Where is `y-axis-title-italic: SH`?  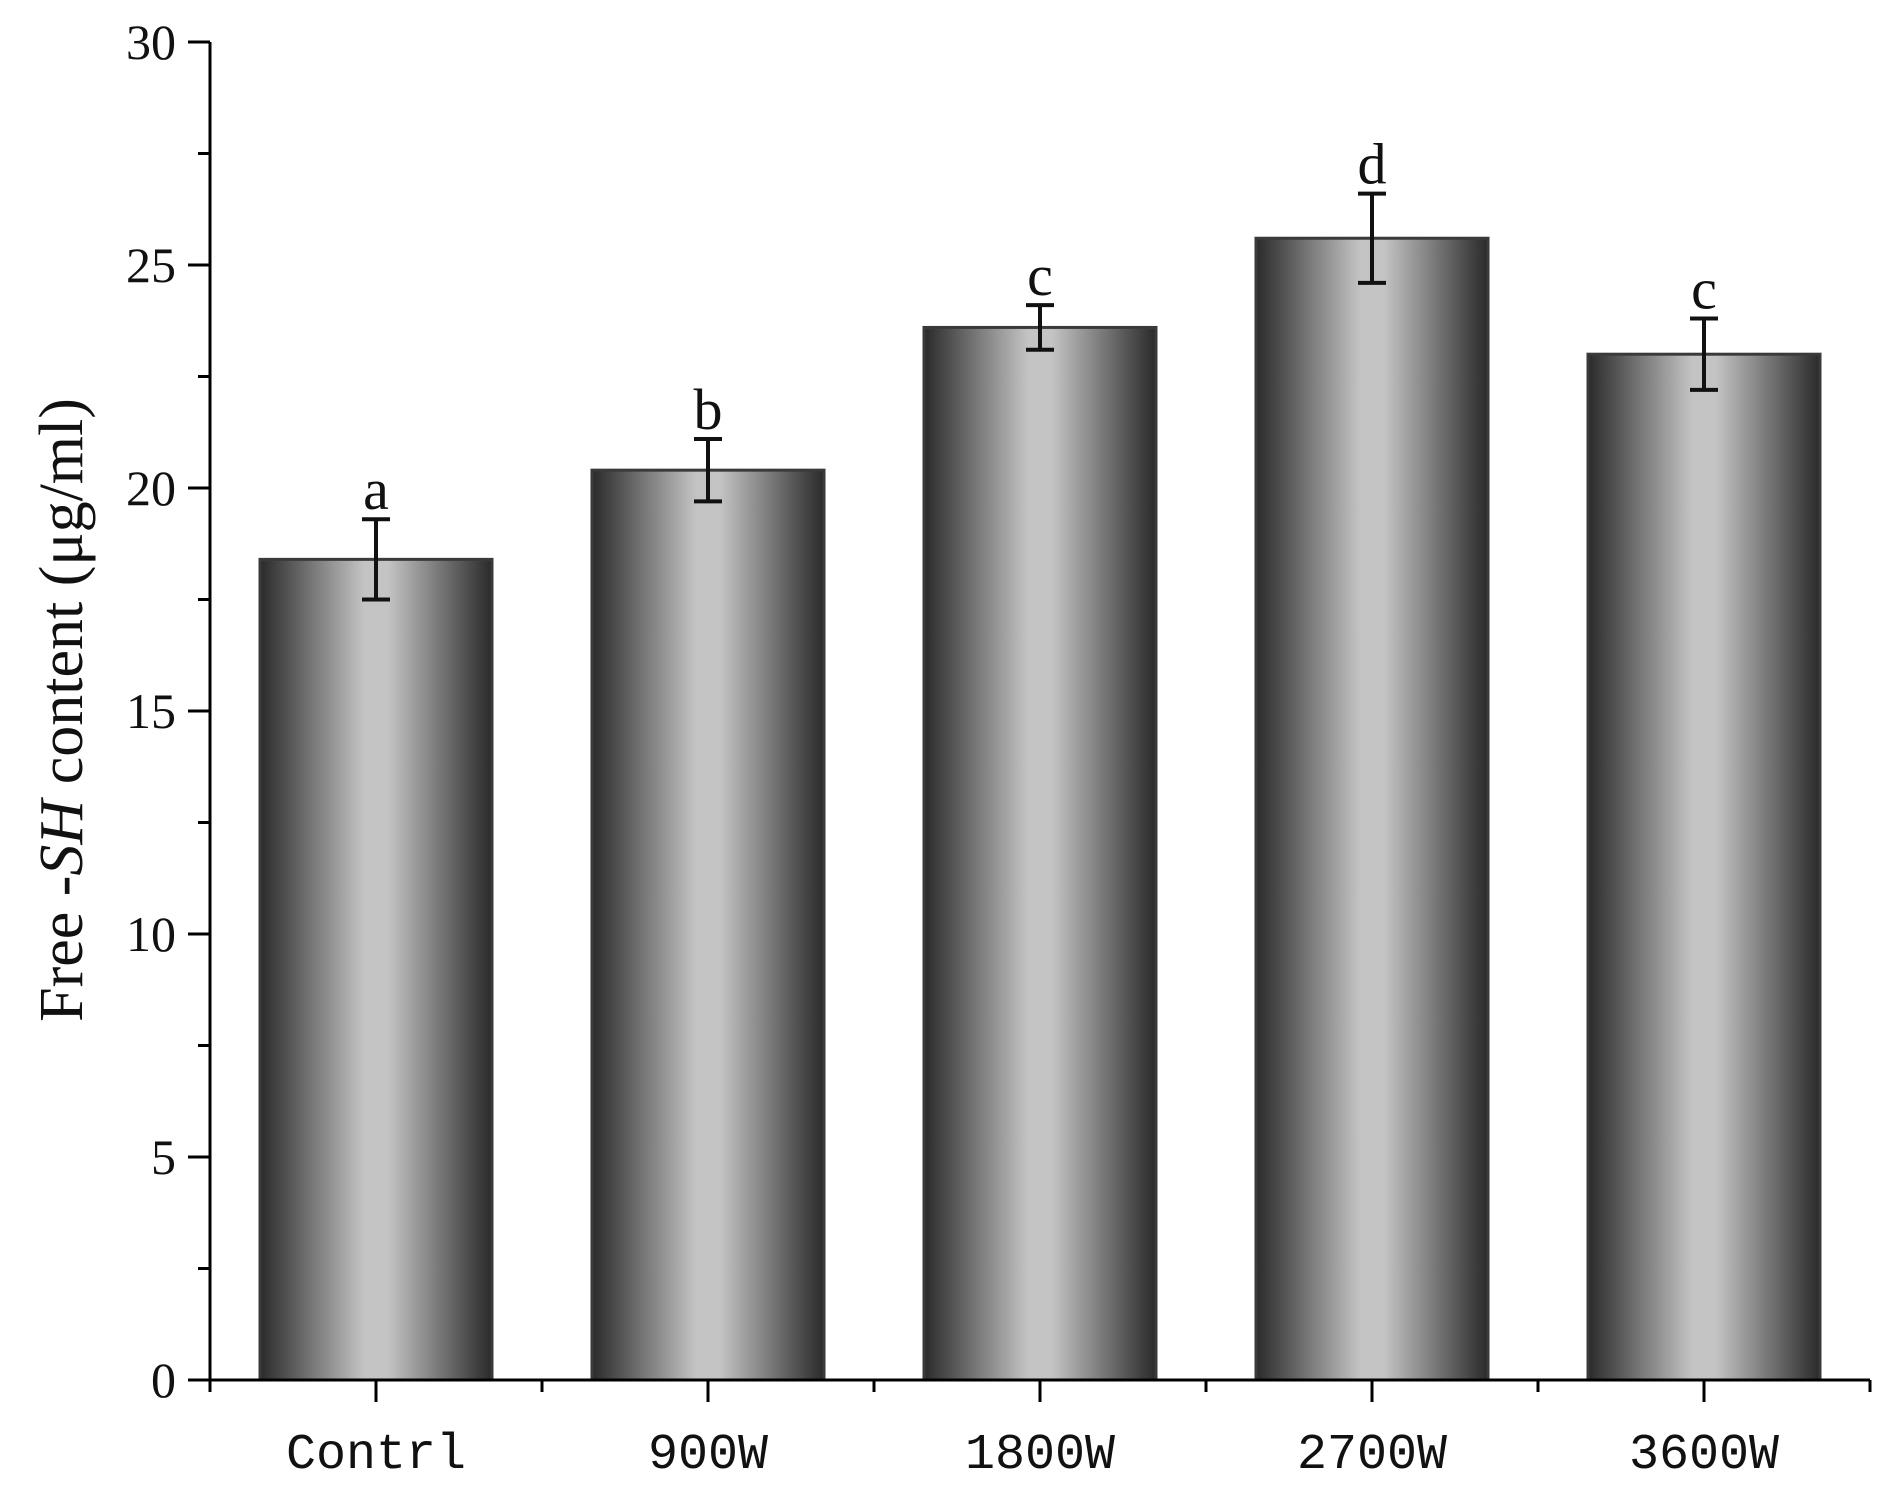
y-axis-title-italic: SH is located at coordinates (62, 836).